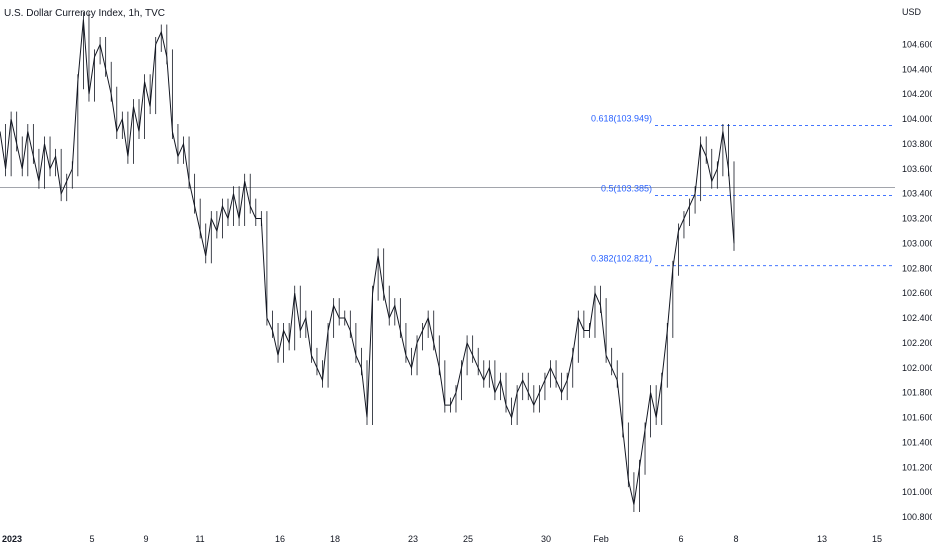  I want to click on x-tick-label: 18, so click(335, 539).